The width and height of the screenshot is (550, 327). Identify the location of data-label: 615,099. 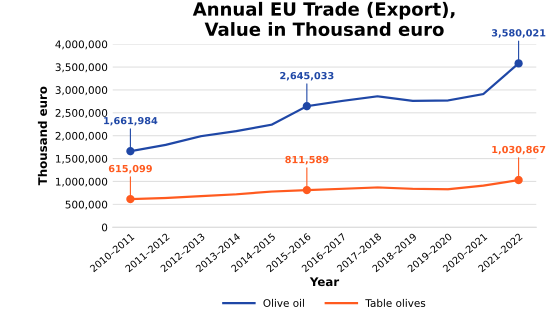
(130, 169).